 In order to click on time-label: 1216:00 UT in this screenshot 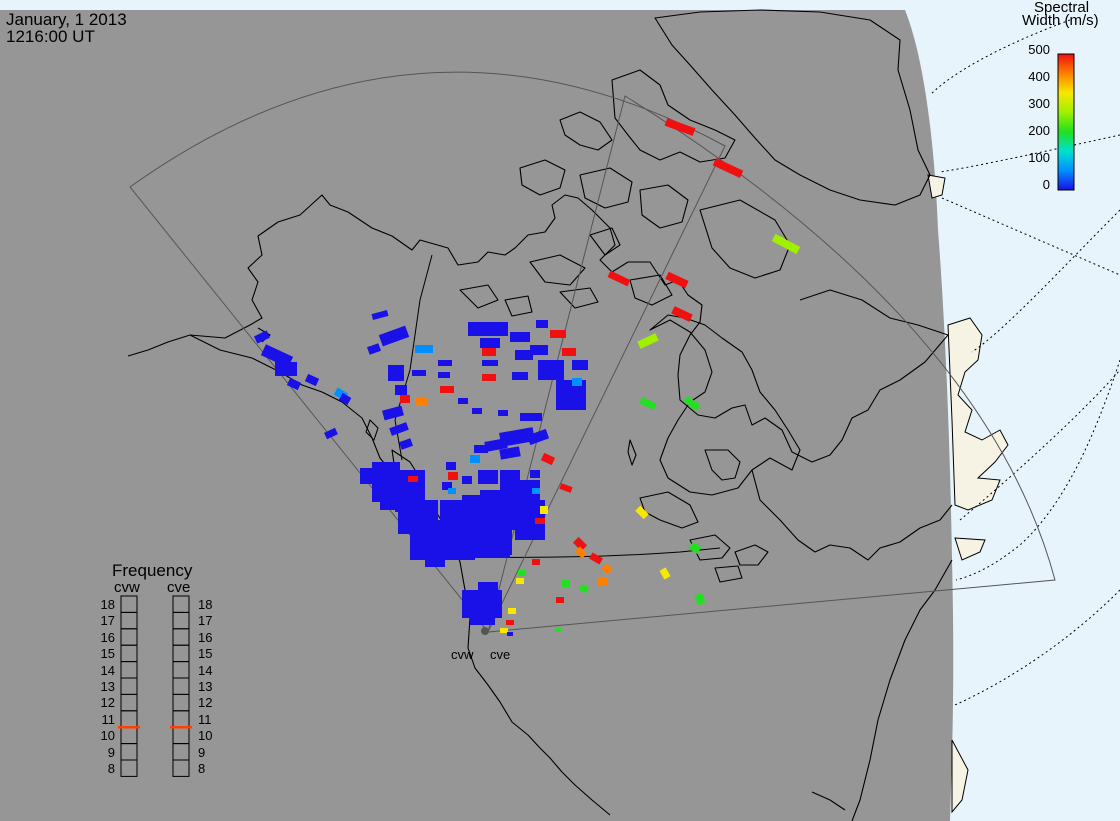, I will do `click(50, 36)`.